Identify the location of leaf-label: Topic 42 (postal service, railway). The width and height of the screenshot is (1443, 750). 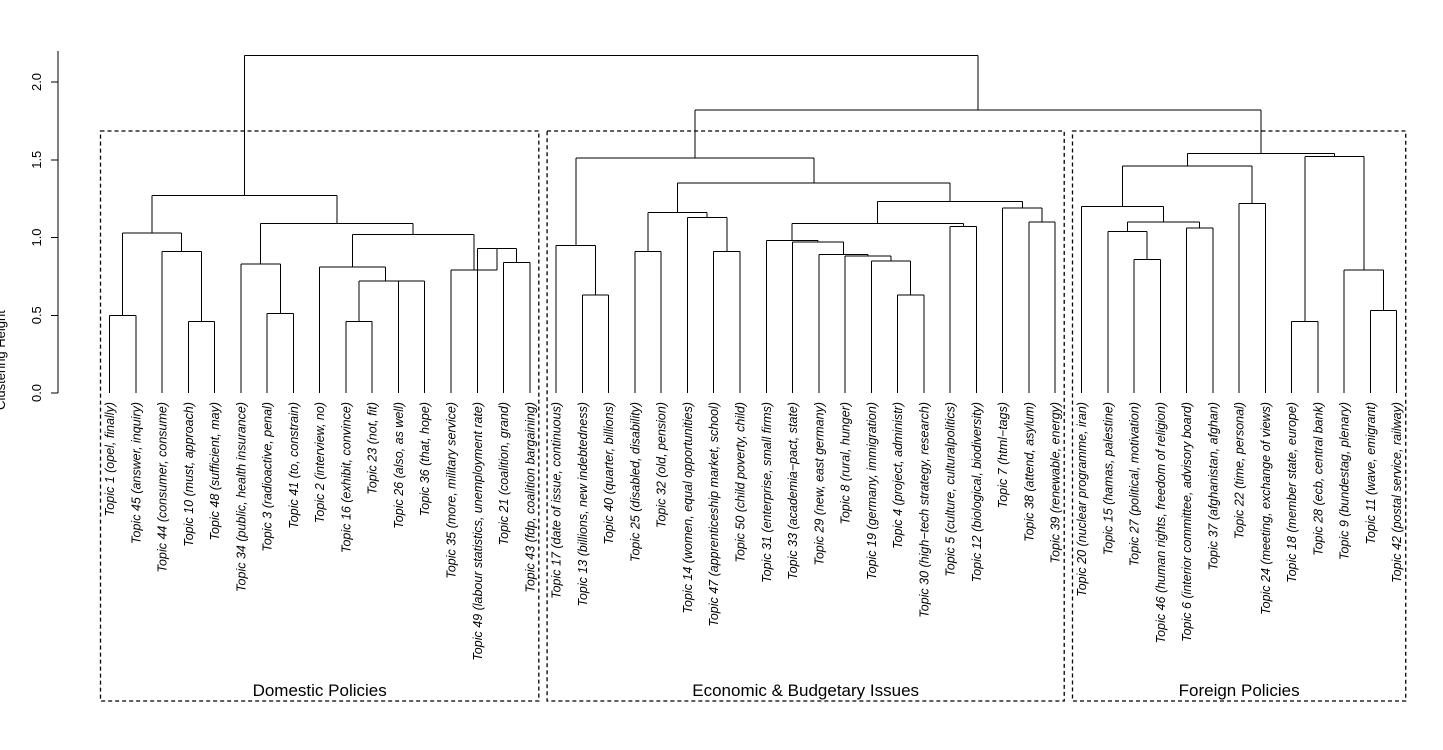
(1397, 492).